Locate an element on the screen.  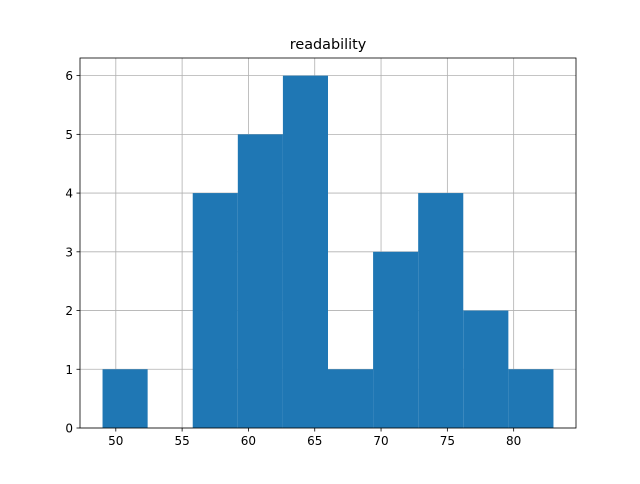
y-tick-label: 6 is located at coordinates (69, 76).